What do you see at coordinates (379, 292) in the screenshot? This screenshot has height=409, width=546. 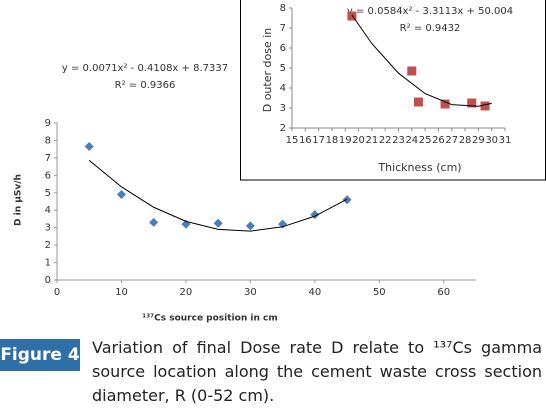 I see `x-tick-label: 50` at bounding box center [379, 292].